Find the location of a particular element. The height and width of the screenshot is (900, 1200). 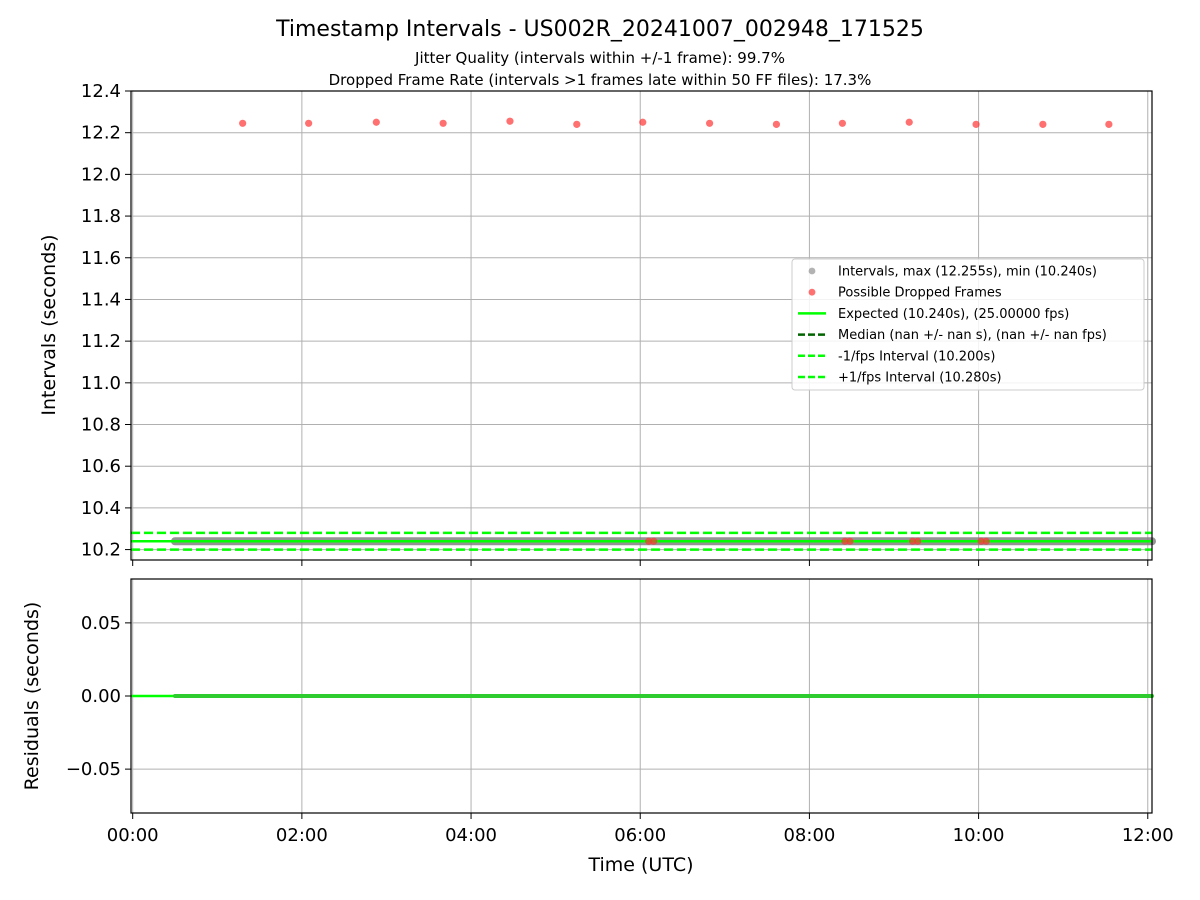

y-axis-label-residuals: Residuals (seconds) is located at coordinates (32, 696).